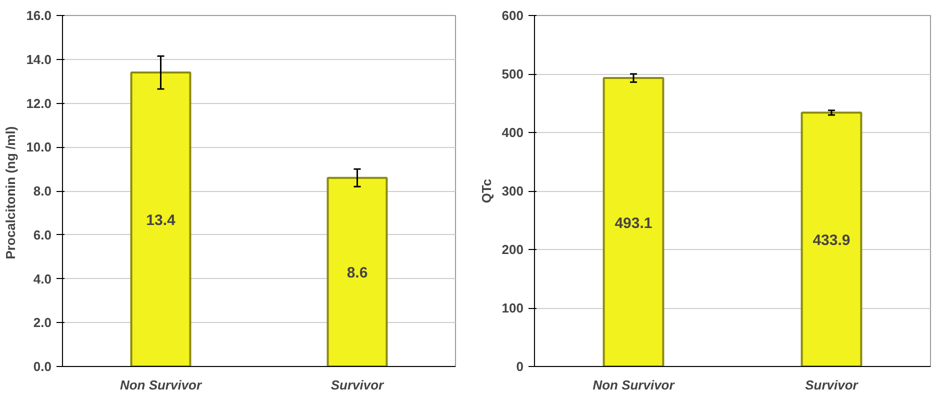  Describe the element at coordinates (513, 74) in the screenshot. I see `y-tick-label: 500` at that location.